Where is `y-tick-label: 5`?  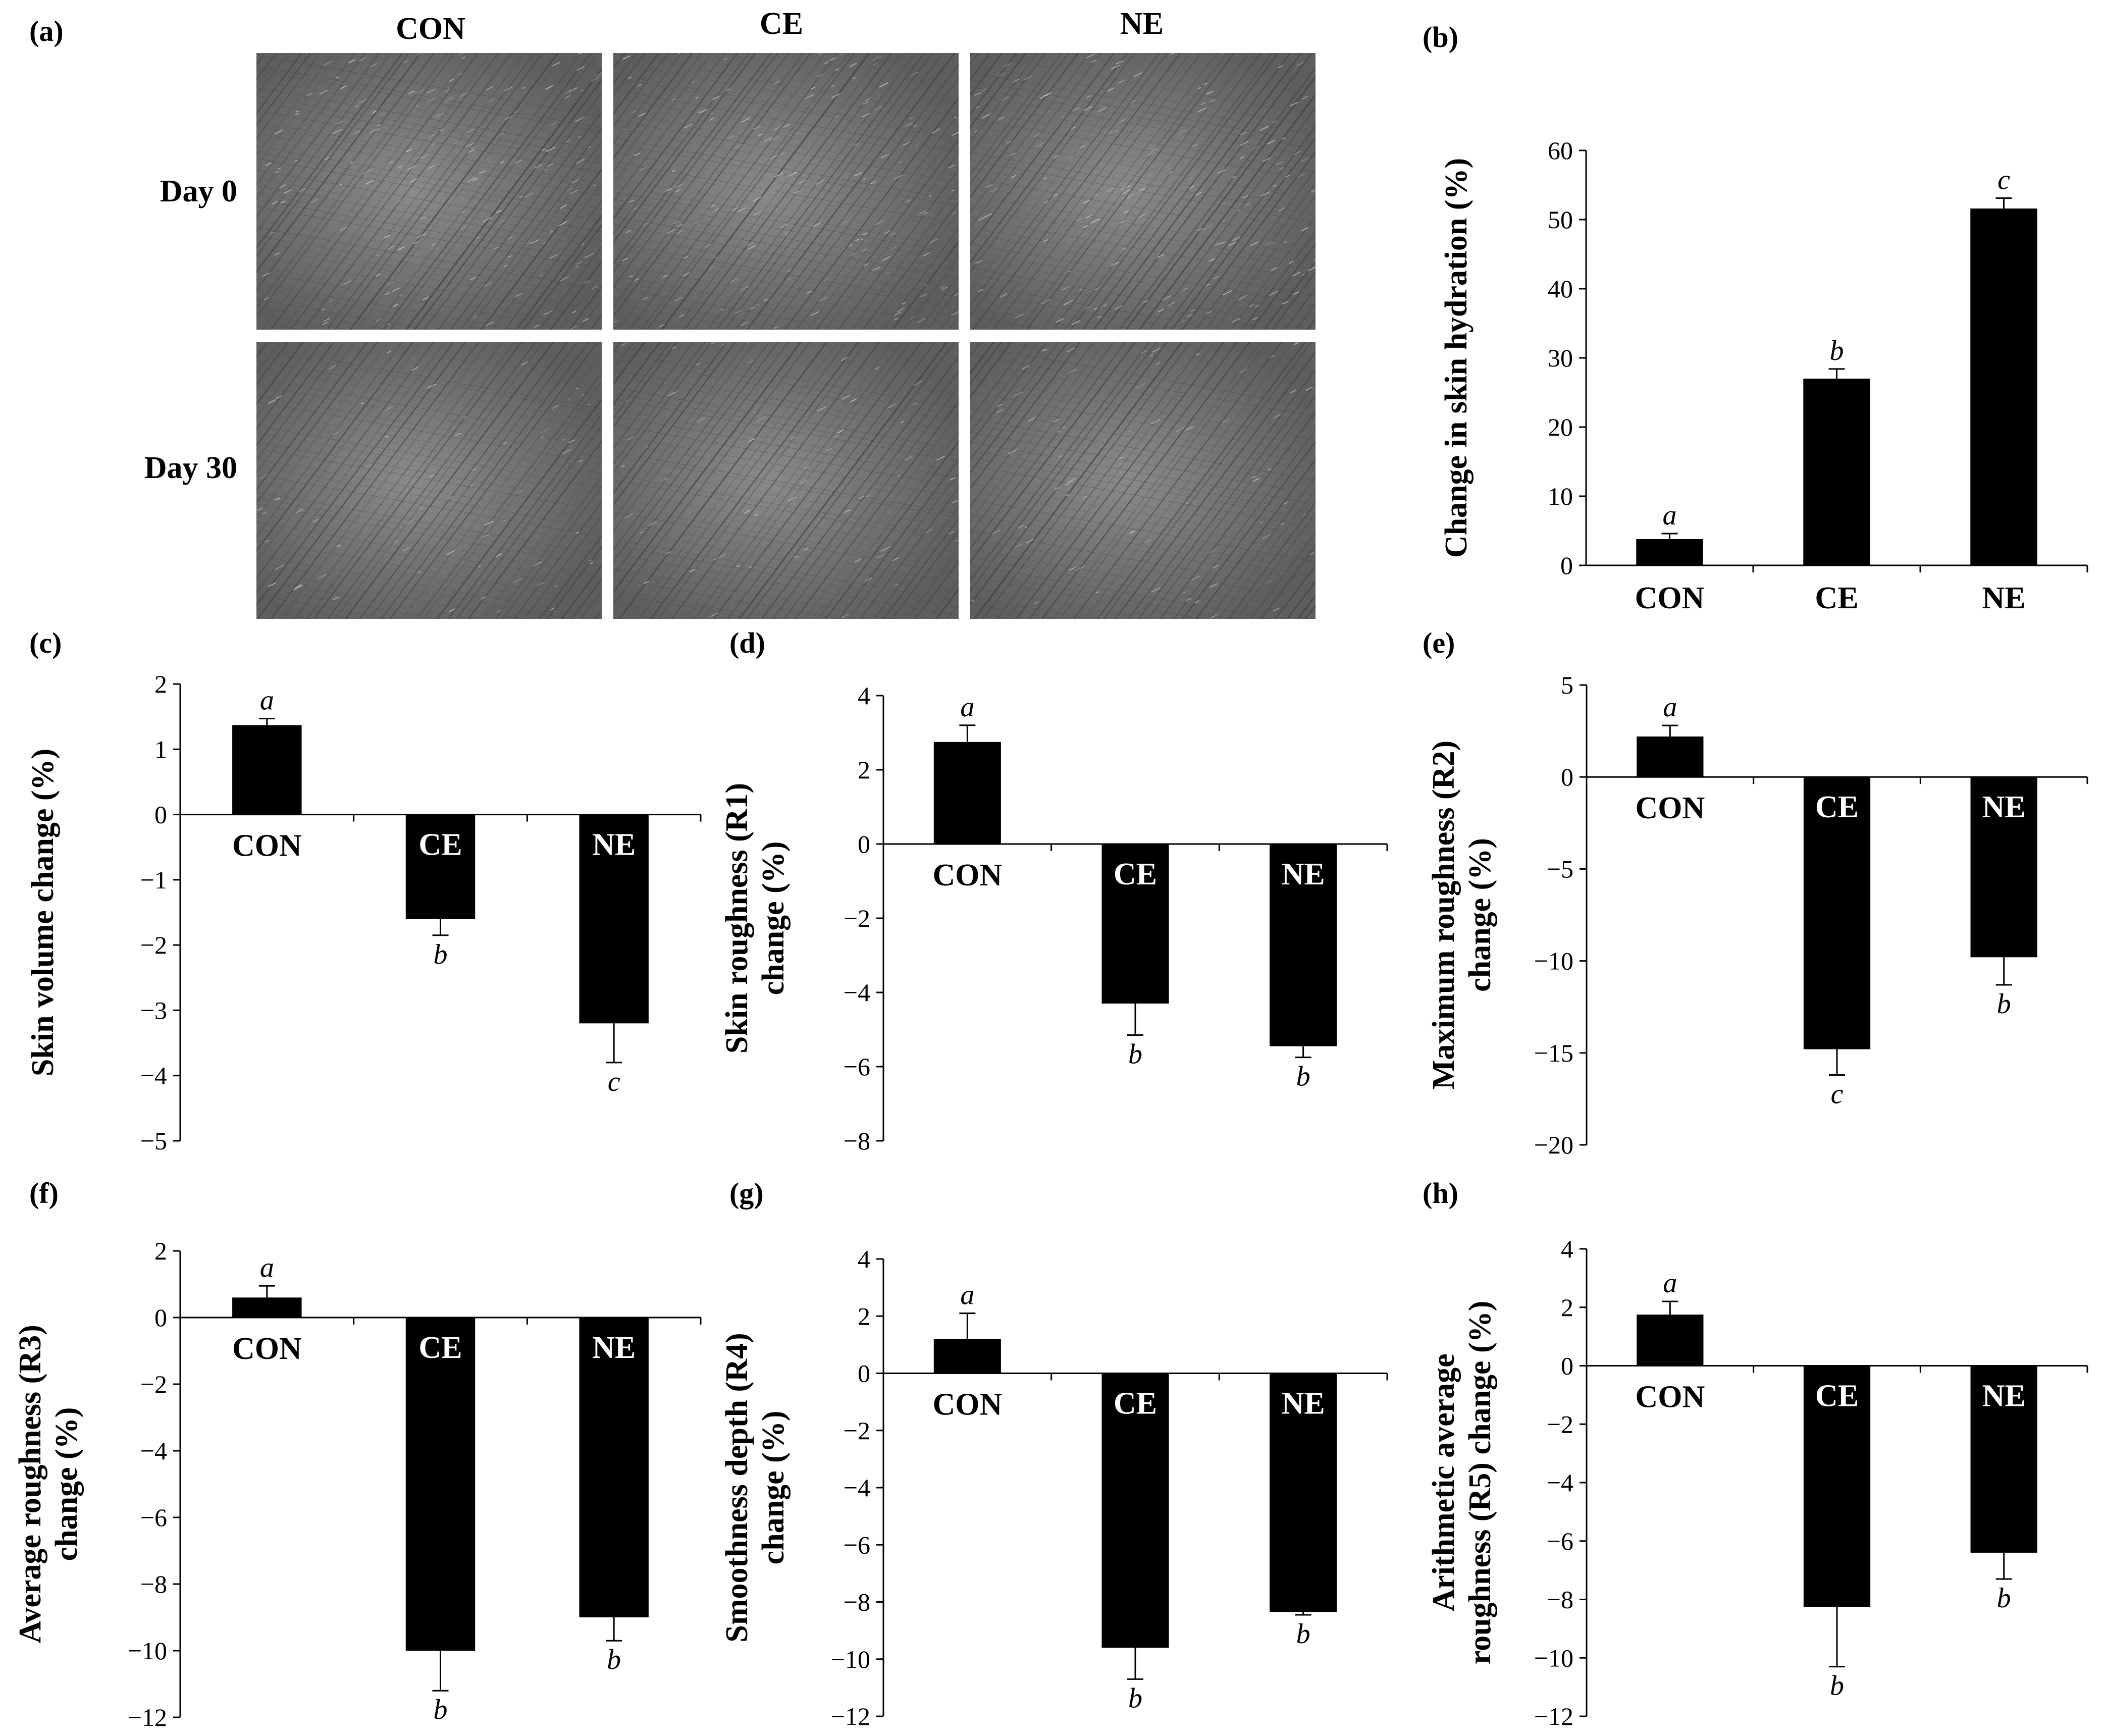 y-tick-label: 5 is located at coordinates (1567, 685).